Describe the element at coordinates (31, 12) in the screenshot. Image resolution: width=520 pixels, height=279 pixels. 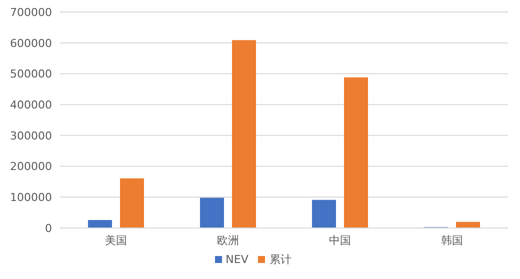
I see `y-tick-label: 700000` at that location.